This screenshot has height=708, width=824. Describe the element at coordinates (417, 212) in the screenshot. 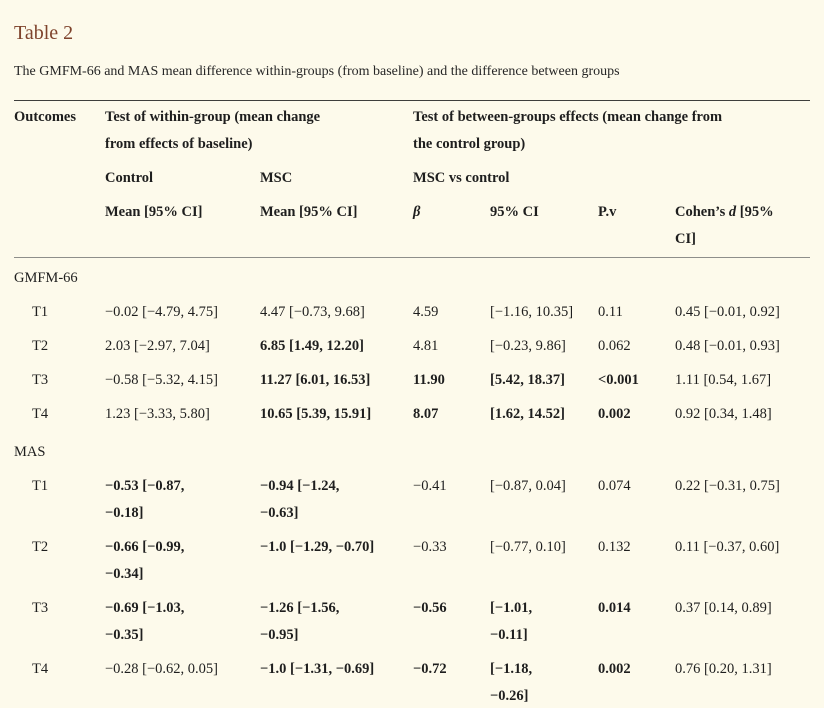

I see `header-beta: β` at that location.